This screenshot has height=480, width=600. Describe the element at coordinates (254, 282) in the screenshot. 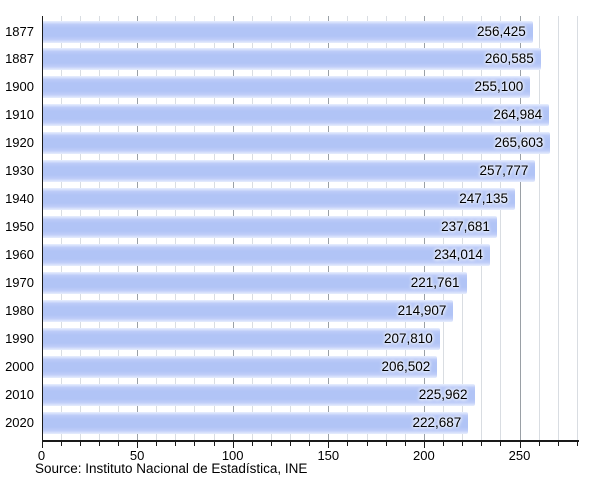

I see `bar: 221,761` at that location.